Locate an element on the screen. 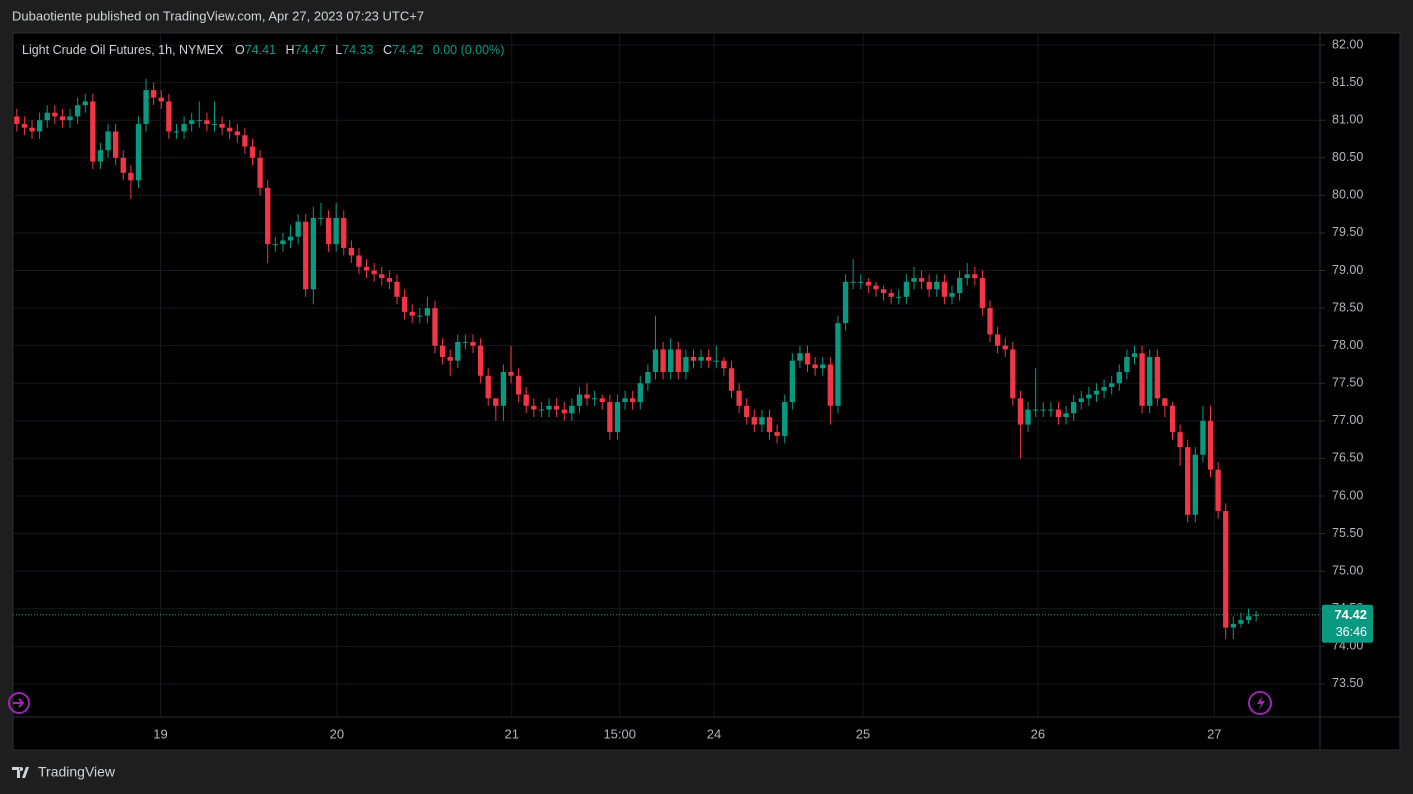 The height and width of the screenshot is (794, 1413). brand-name: TradingView is located at coordinates (77, 772).